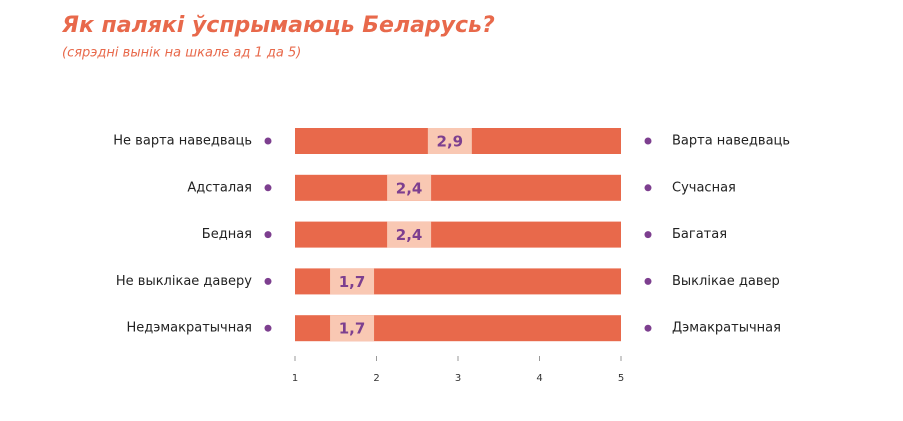 The image size is (903, 421). Describe the element at coordinates (184, 281) in the screenshot. I see `left-label: Не выклікае даверу` at that location.